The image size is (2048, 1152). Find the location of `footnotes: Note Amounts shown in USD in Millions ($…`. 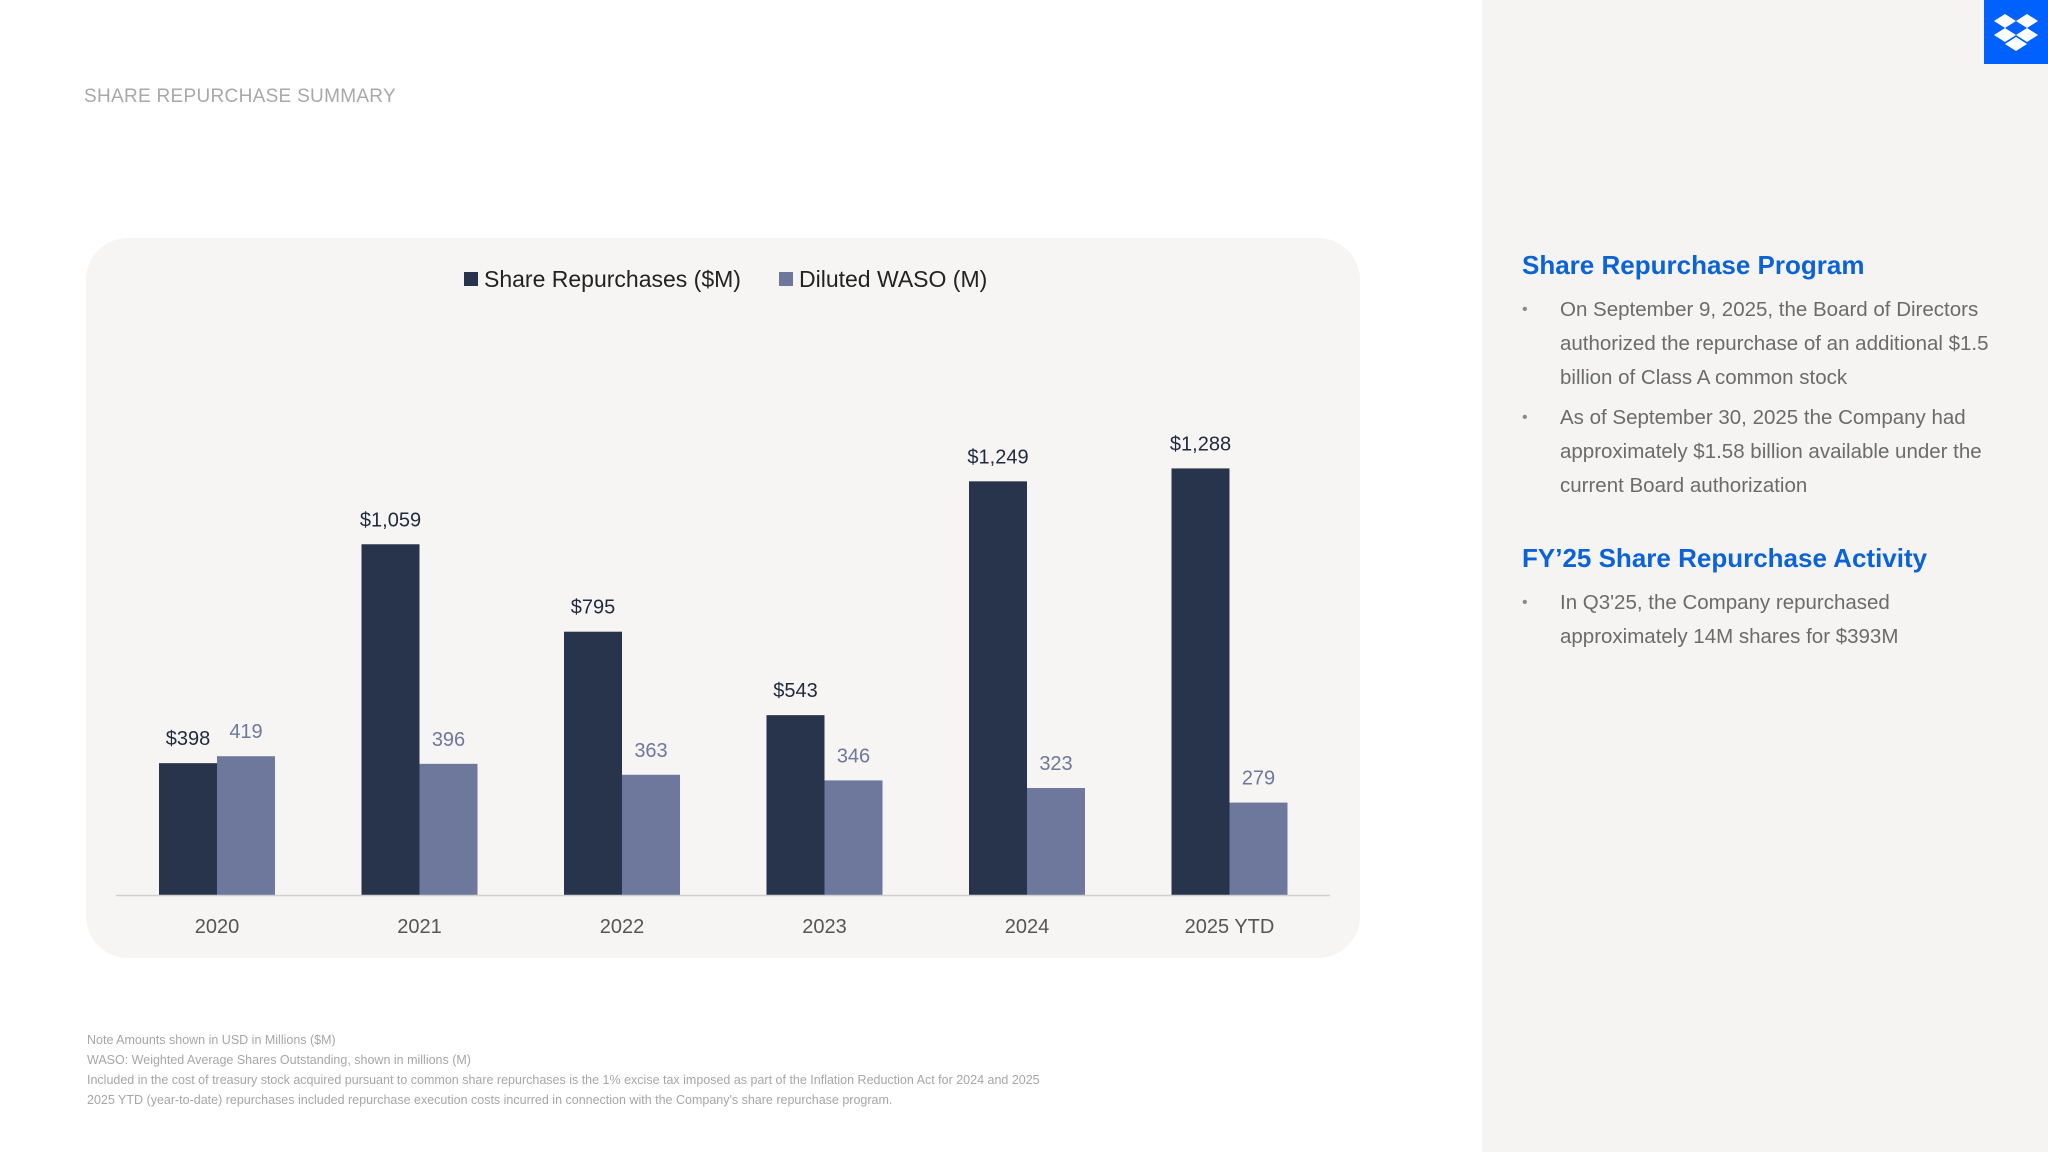

footnotes: Note Amounts shown in USD in Millions ($… is located at coordinates (687, 1070).